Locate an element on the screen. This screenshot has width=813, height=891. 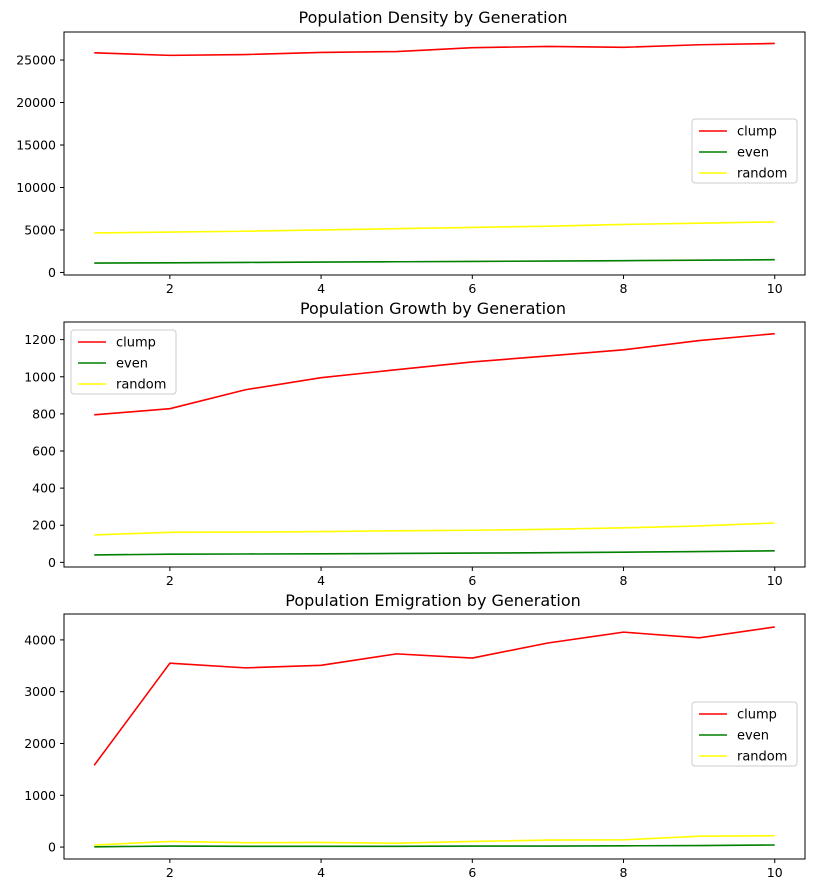
y-tick-label: 200 is located at coordinates (44, 525).